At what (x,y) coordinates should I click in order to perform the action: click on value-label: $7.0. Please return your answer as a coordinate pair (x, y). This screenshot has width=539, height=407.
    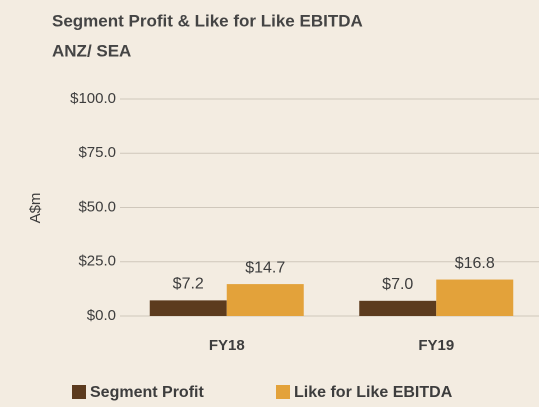
    Looking at the image, I should click on (397, 284).